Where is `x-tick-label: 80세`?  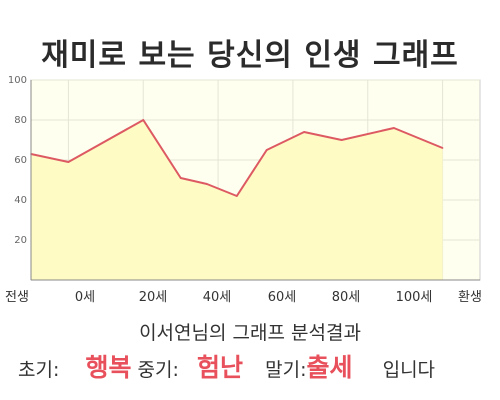 x-tick-label: 80세 is located at coordinates (346, 297).